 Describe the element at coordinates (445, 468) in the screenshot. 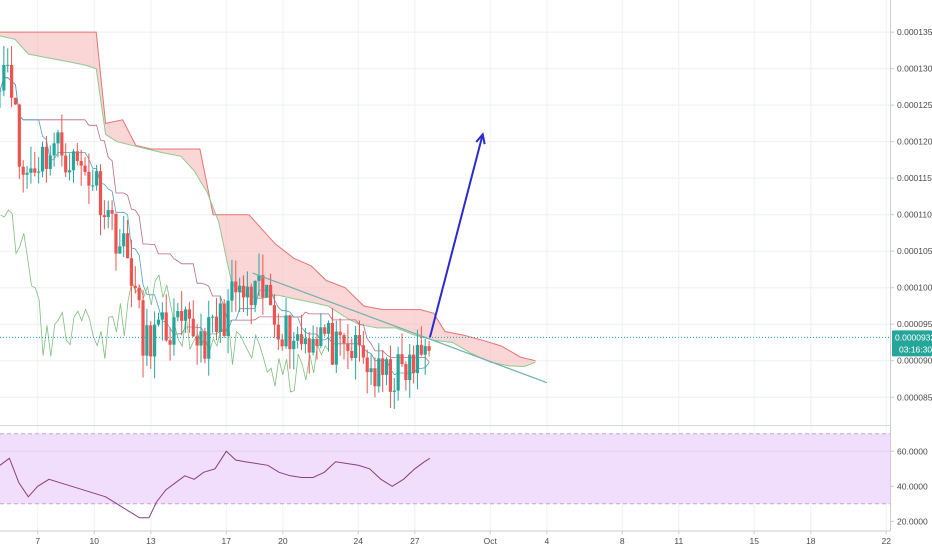

I see `rsi-band` at that location.